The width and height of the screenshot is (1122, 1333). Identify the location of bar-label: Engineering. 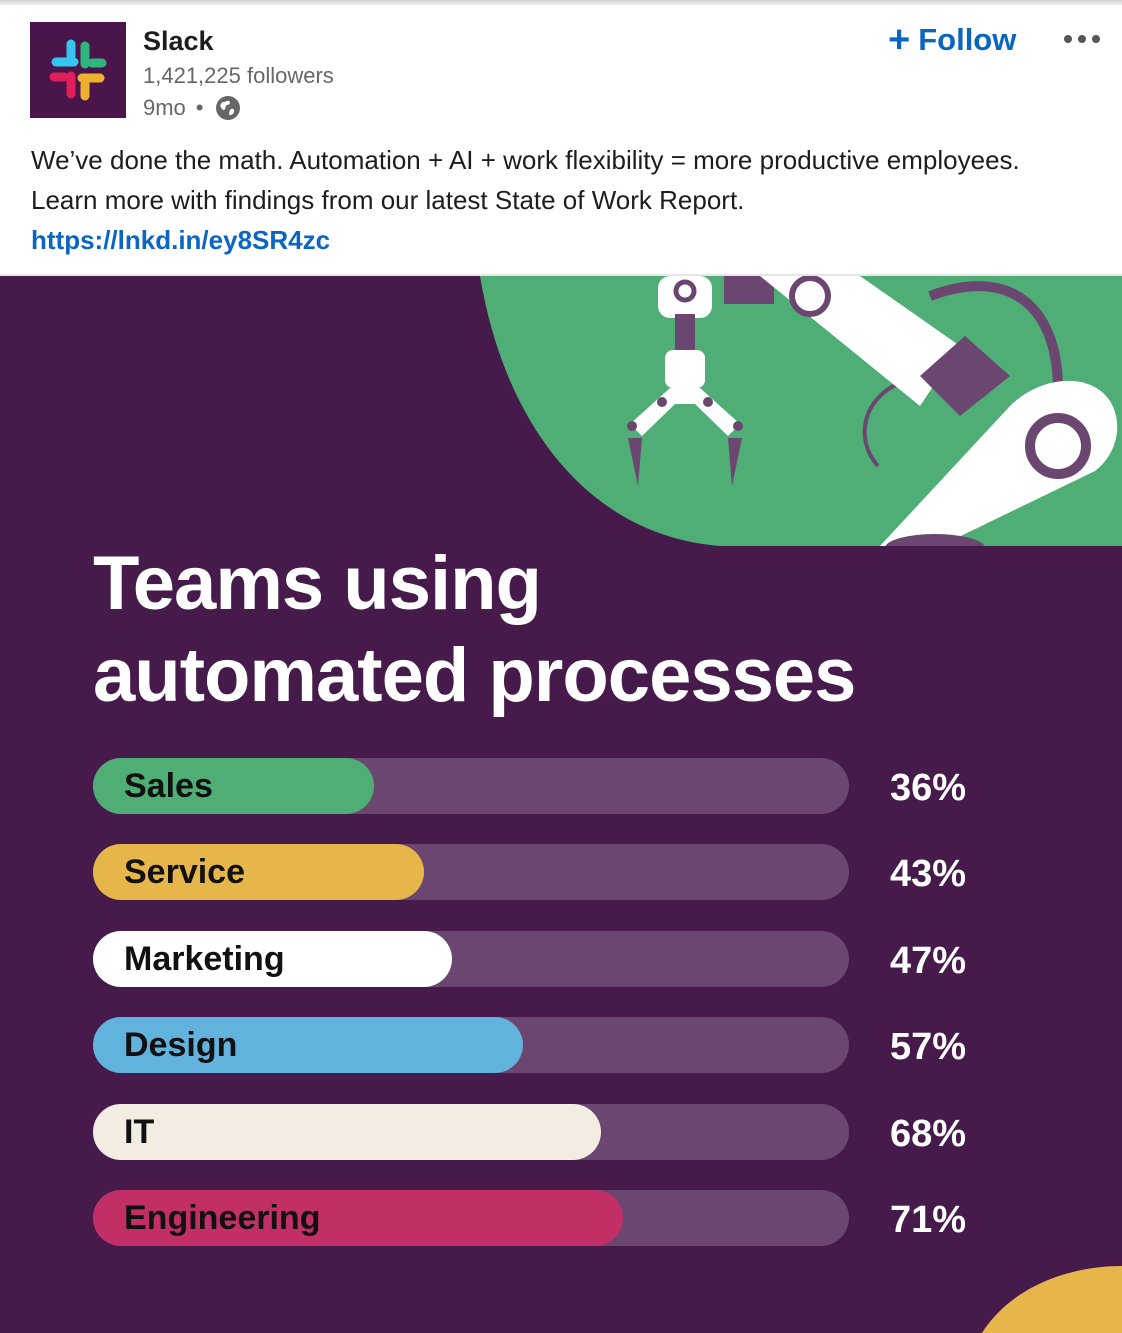
(222, 1218).